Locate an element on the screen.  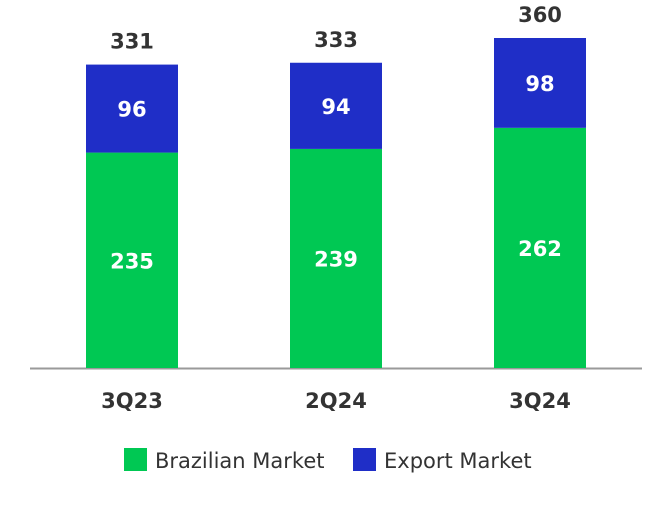
data-label: 98 is located at coordinates (539, 84).